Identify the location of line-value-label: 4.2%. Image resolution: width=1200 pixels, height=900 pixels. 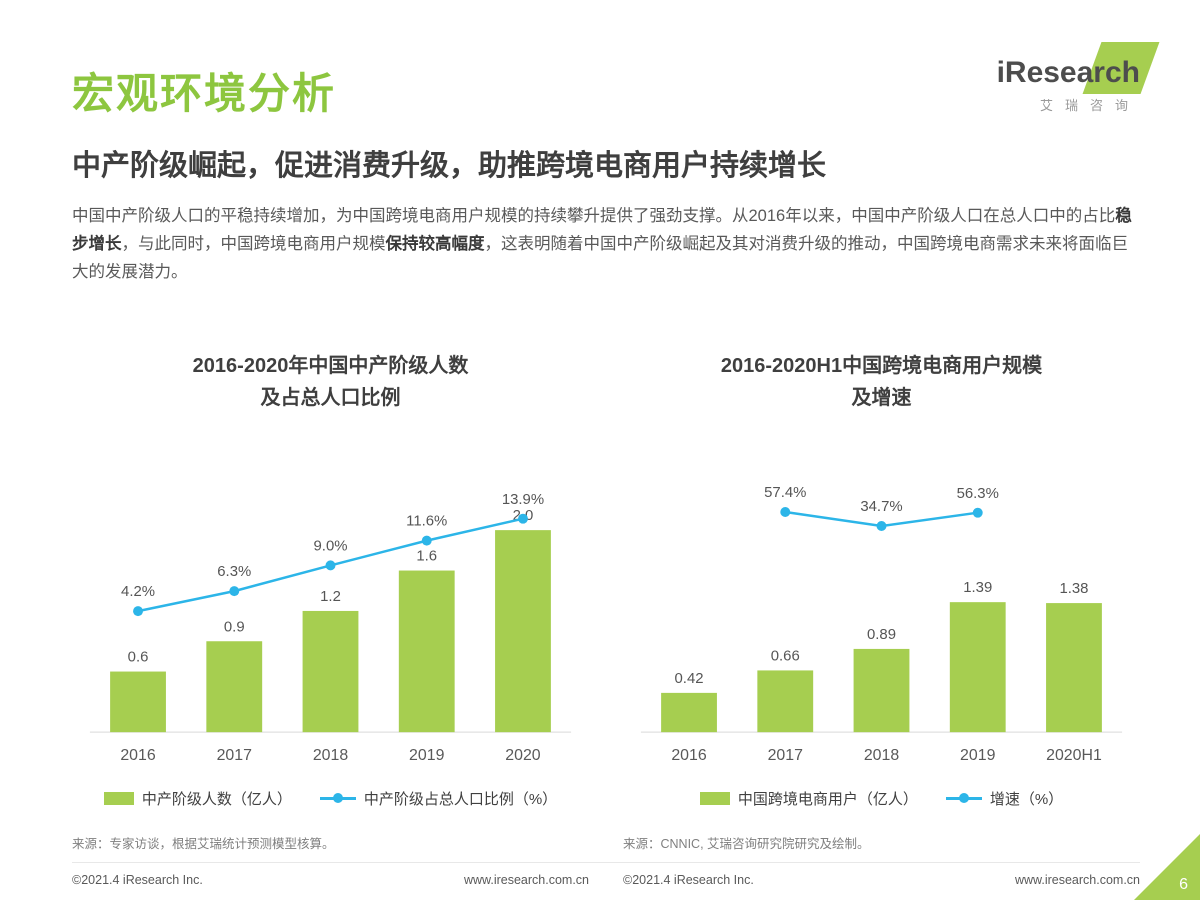
(138, 592).